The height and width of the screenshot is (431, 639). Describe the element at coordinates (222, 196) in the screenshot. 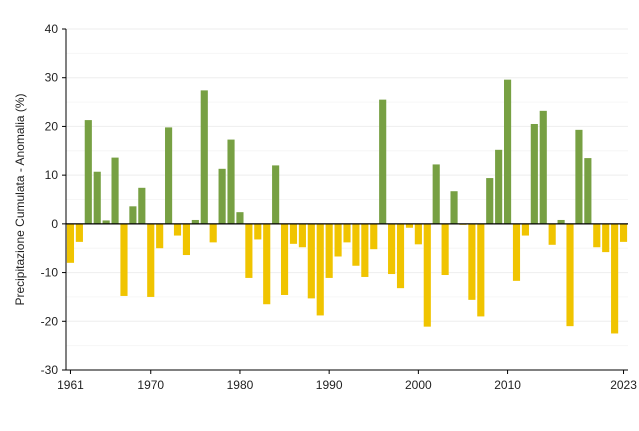

I see `bar-1978` at that location.